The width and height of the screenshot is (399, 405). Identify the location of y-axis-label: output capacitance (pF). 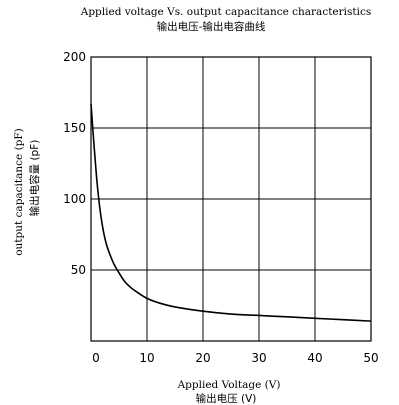
(19, 192).